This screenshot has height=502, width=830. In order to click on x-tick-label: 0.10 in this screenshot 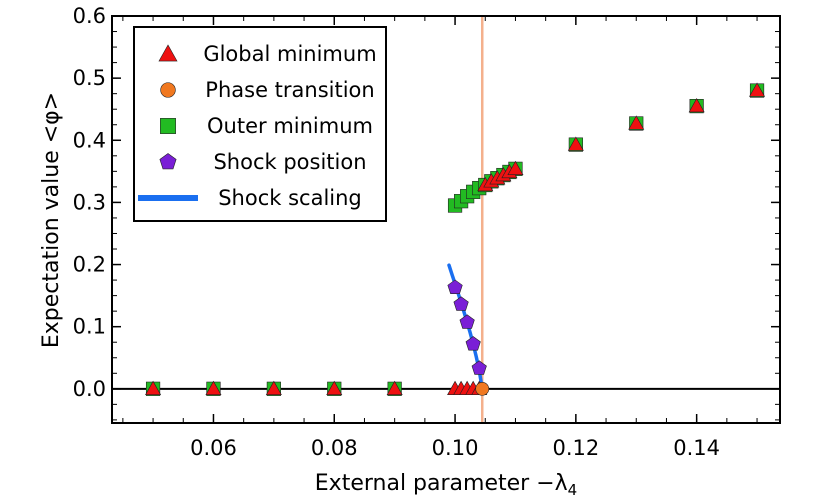, I will do `click(455, 448)`.